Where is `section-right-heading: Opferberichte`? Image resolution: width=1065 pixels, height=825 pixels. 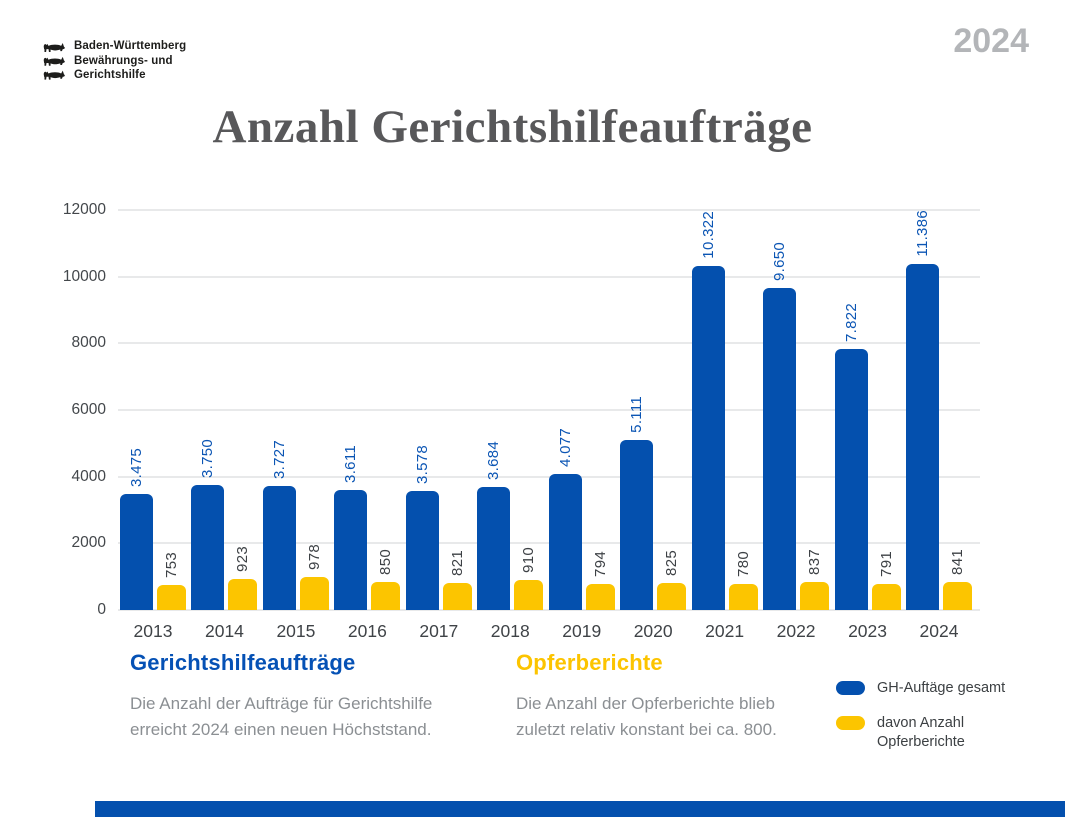 section-right-heading: Opferberichte is located at coordinates (589, 662).